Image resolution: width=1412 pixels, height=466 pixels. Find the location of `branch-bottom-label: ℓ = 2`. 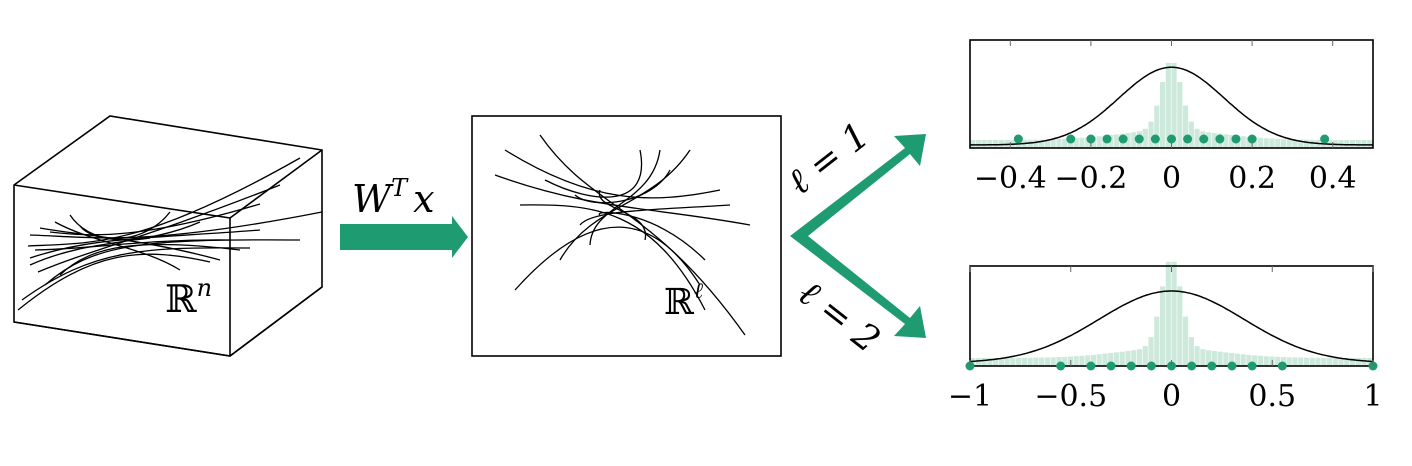

branch-bottom-label: ℓ = 2 is located at coordinates (838, 317).